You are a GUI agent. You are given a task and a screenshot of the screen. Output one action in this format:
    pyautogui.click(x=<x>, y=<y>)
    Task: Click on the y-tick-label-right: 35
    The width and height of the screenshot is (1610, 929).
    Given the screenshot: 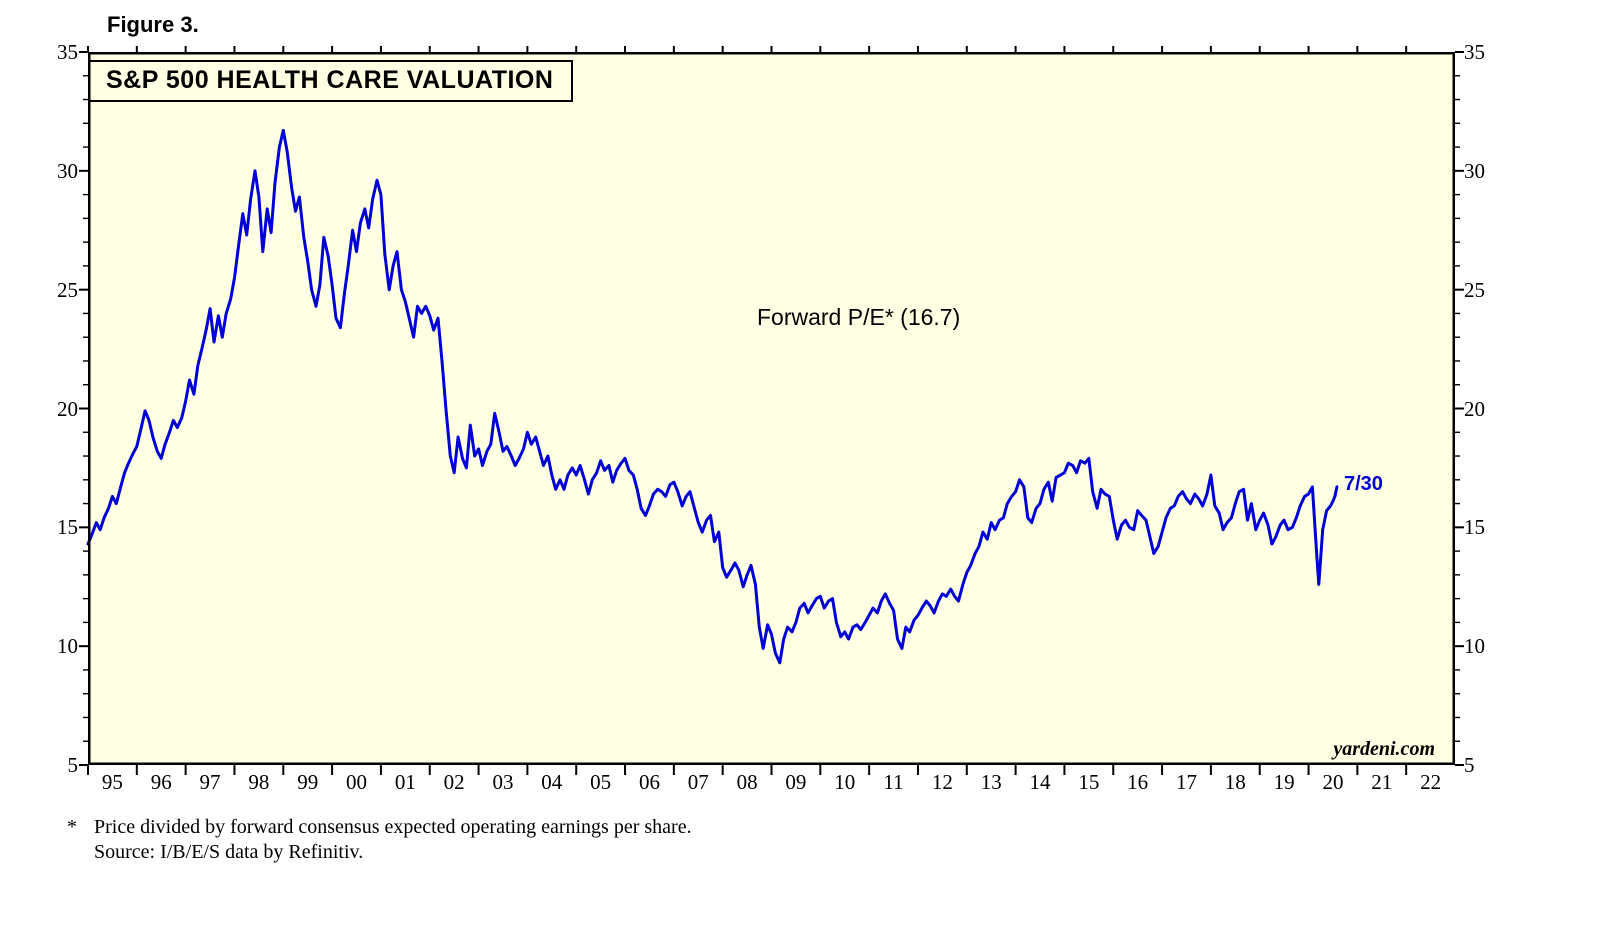 What is the action you would take?
    pyautogui.click(x=1474, y=52)
    